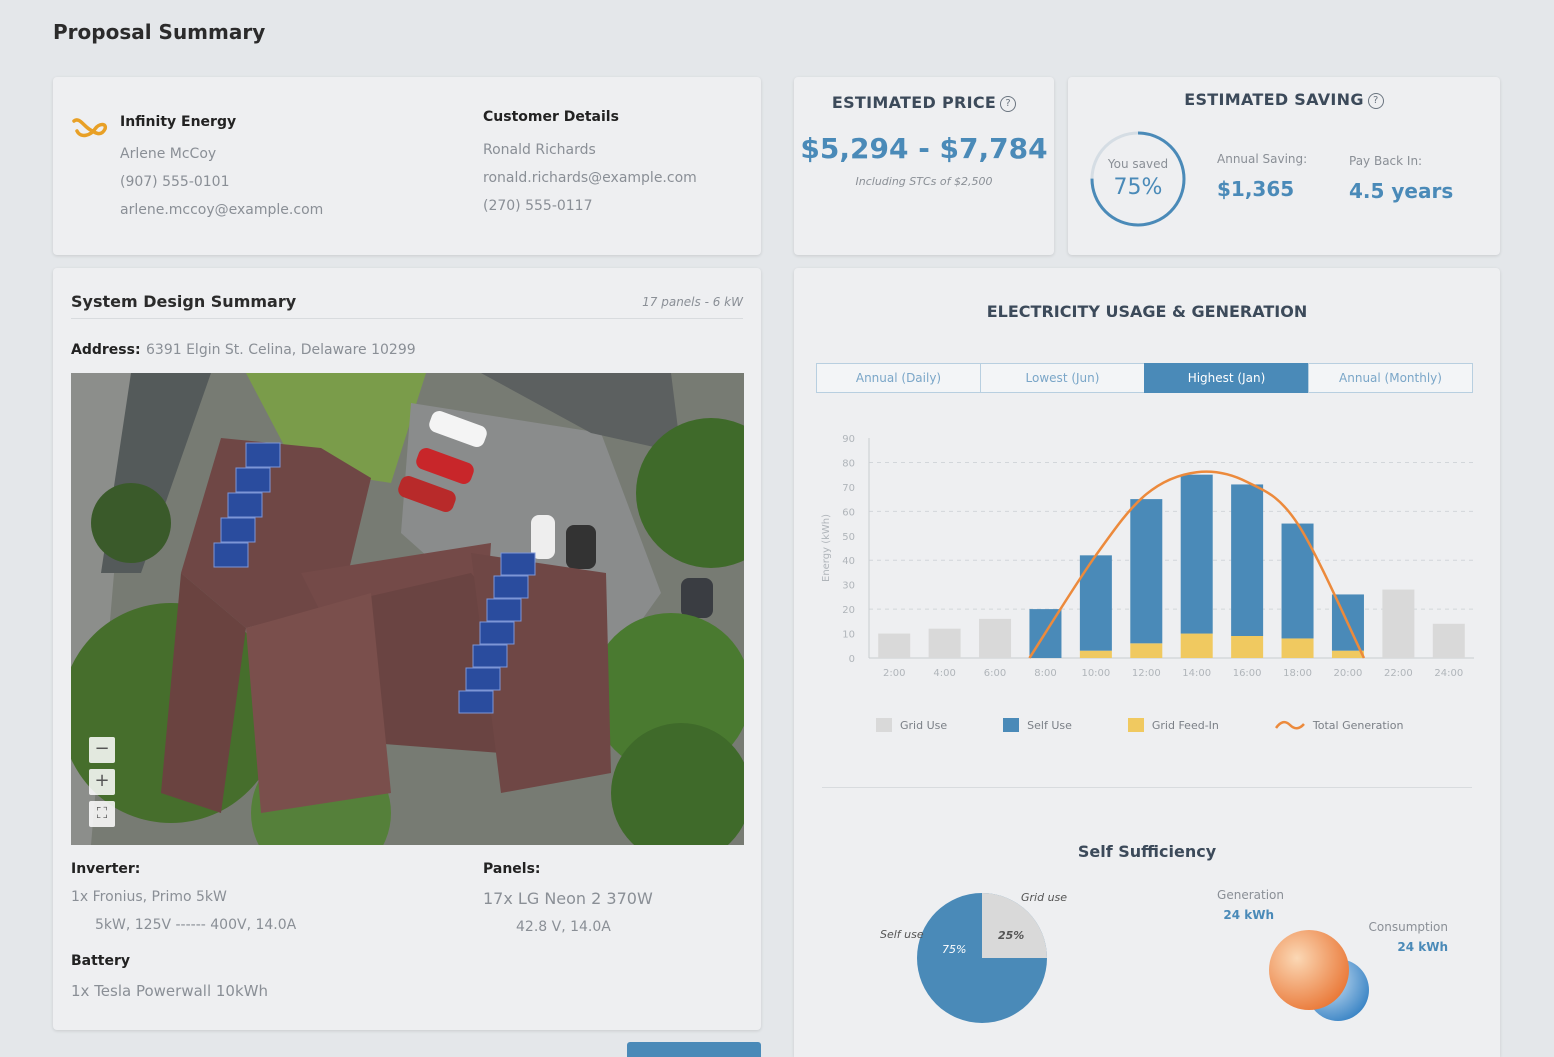 This screenshot has width=1554, height=1057. Describe the element at coordinates (1045, 673) in the screenshot. I see `x-tick-label: 8:00` at that location.